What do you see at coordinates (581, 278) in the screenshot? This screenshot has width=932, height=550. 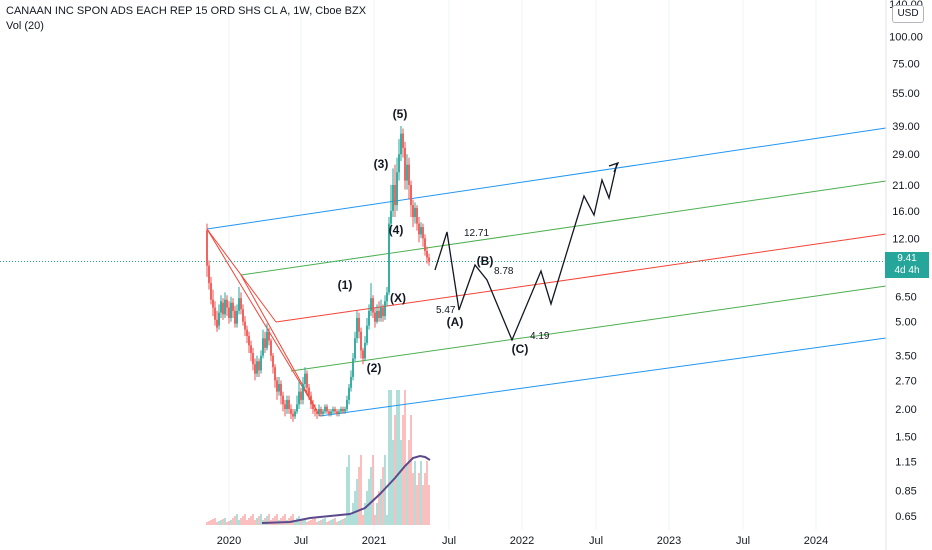 I see `fork-median-line` at bounding box center [581, 278].